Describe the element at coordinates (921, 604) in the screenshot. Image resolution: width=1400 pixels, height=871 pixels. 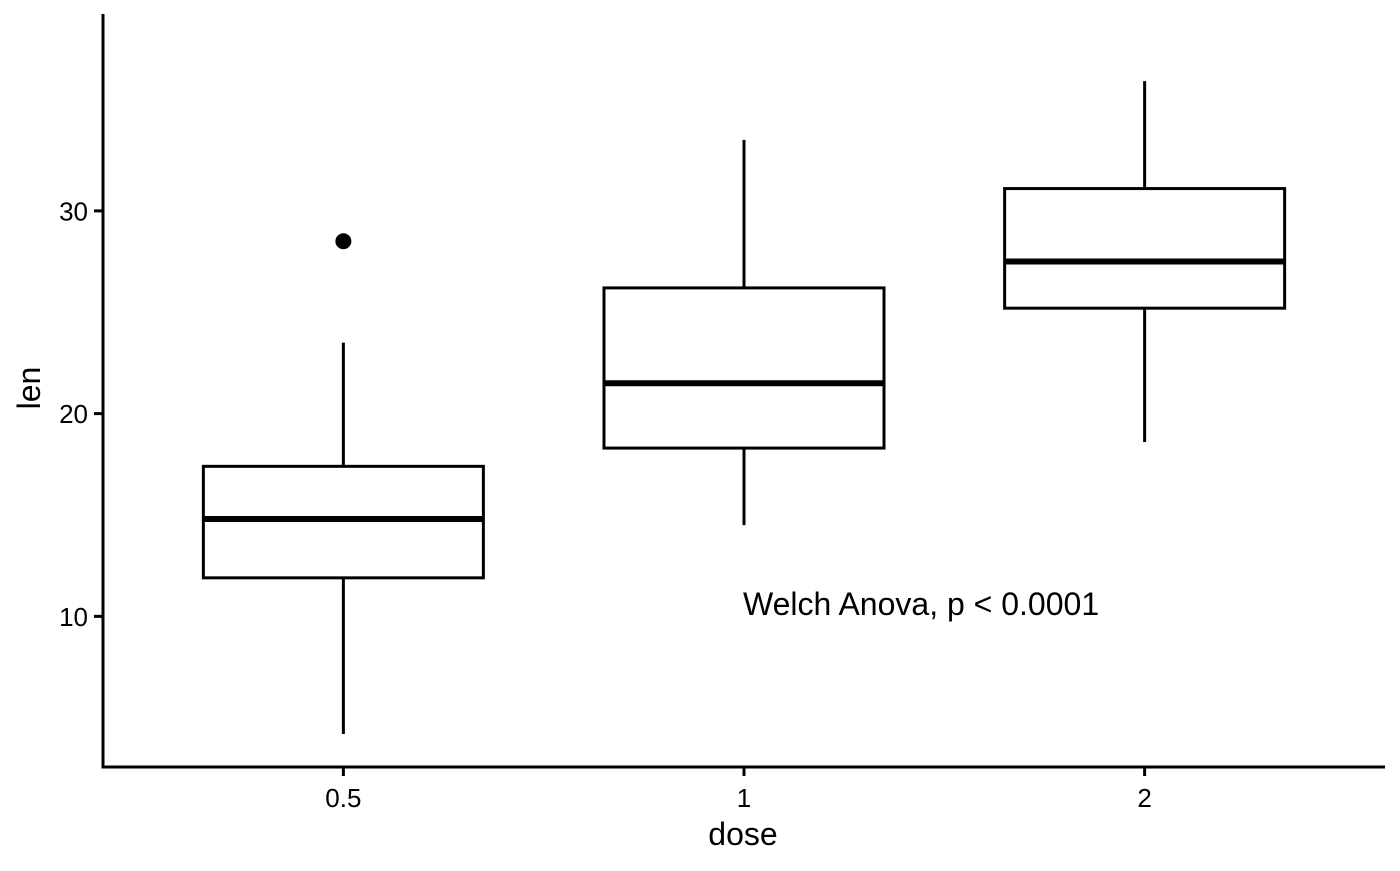
I see `stat-annotation: Welch Anova, p < 0.0001` at that location.